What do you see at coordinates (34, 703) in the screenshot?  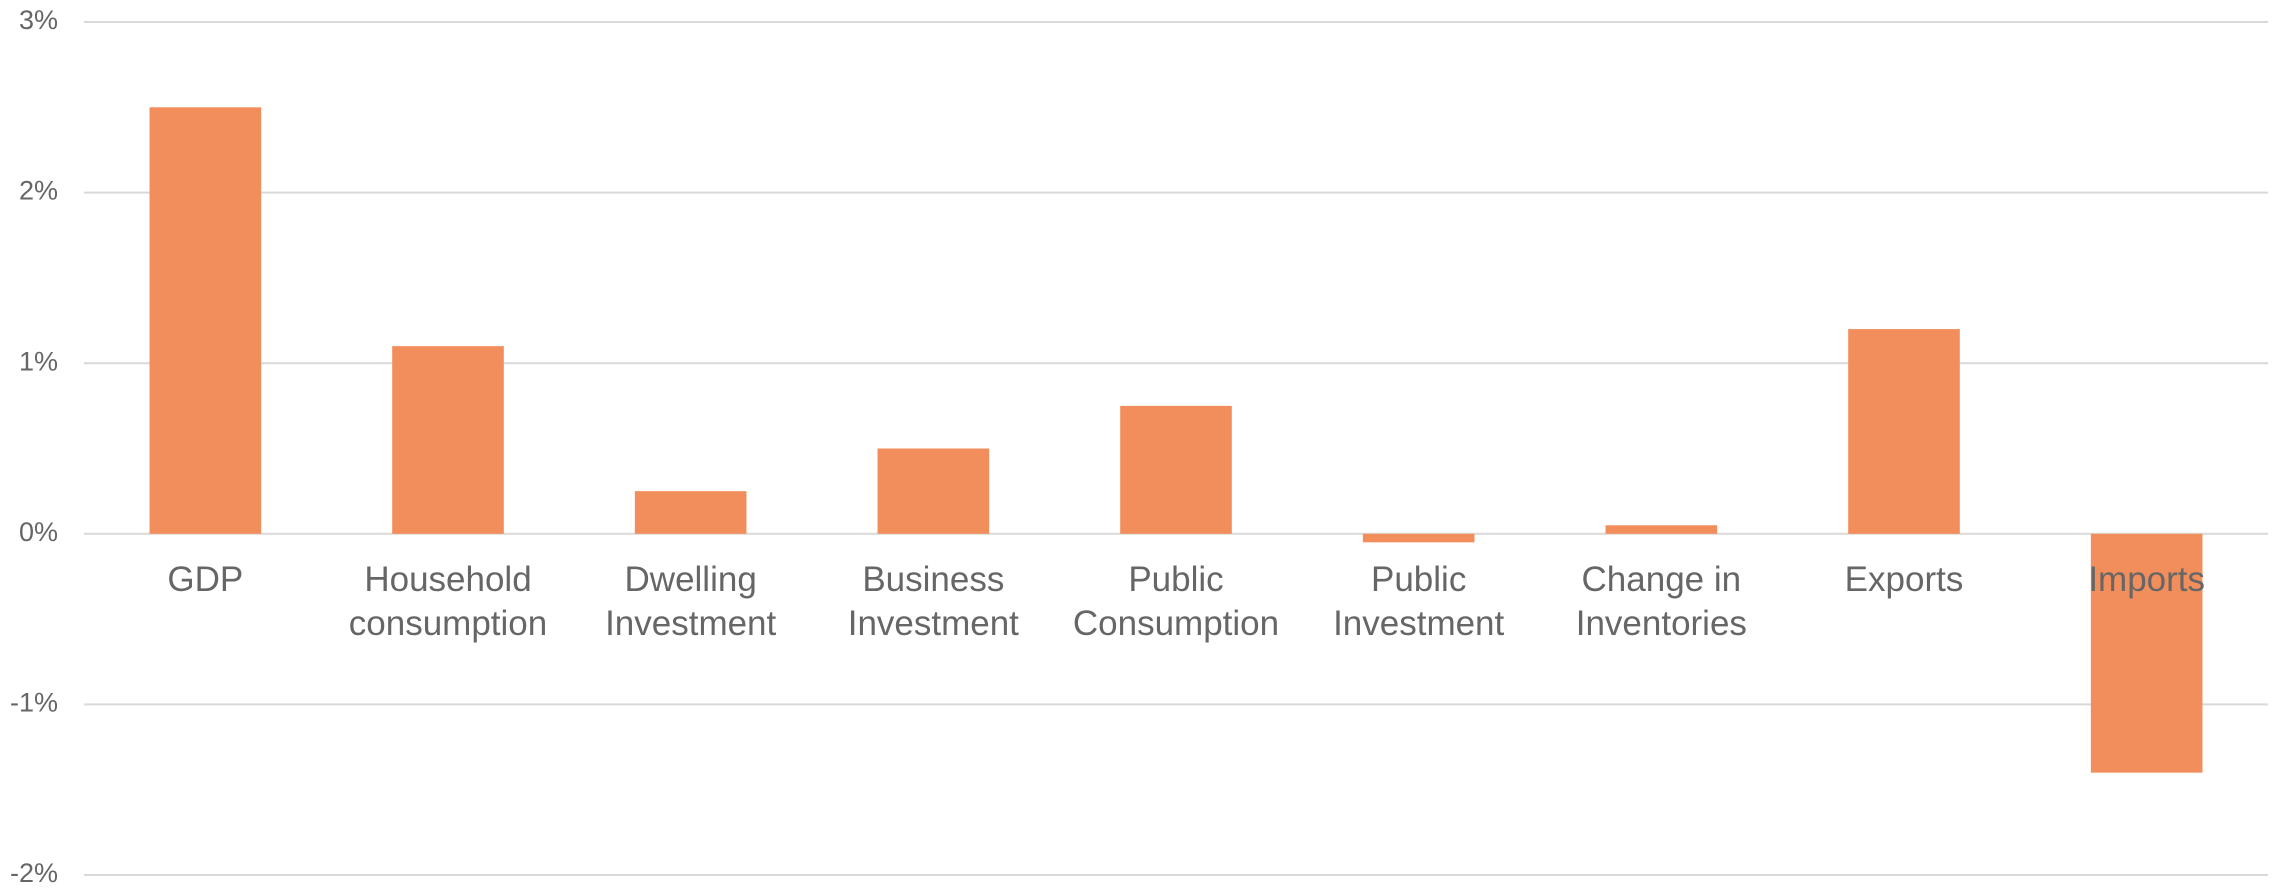 I see `y-tick-label: -1%` at bounding box center [34, 703].